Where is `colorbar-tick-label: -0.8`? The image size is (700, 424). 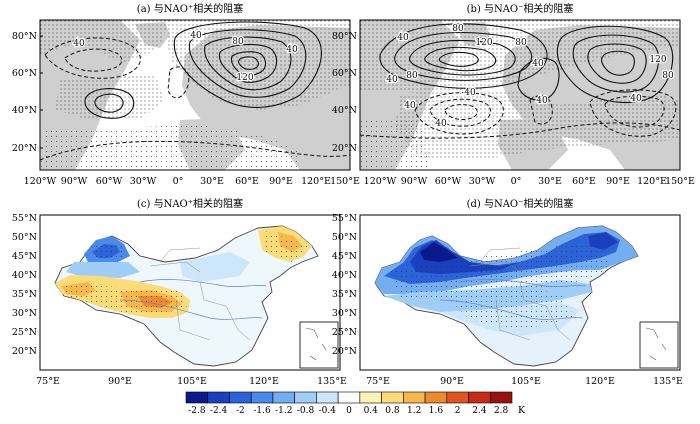 colorbar-tick-label: -0.8 is located at coordinates (306, 411).